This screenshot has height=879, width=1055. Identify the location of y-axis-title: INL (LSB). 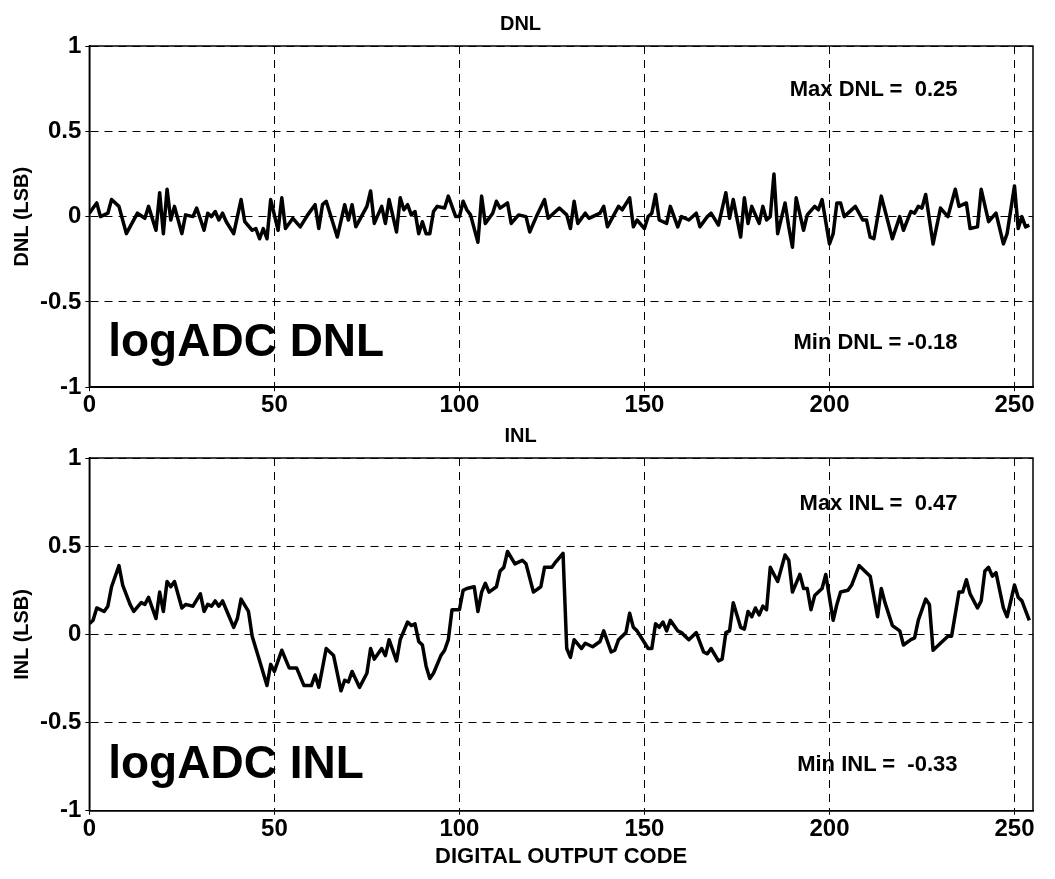
(20, 634).